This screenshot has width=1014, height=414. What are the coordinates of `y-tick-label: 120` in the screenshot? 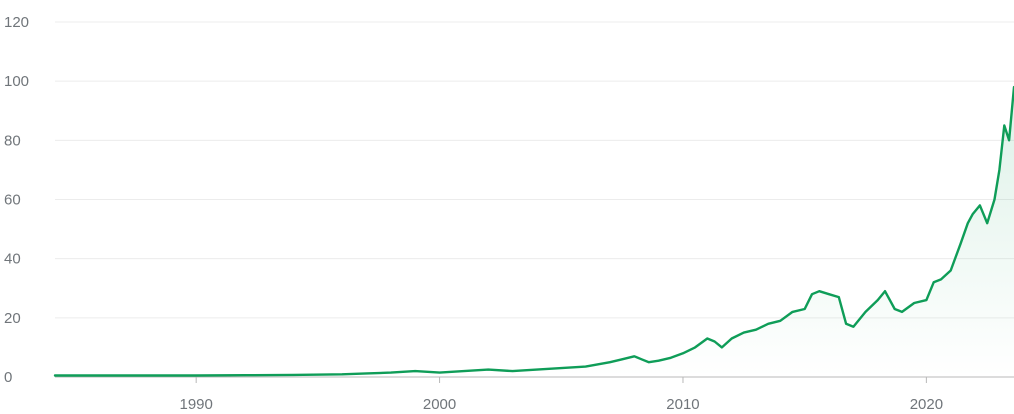 It's located at (16, 22).